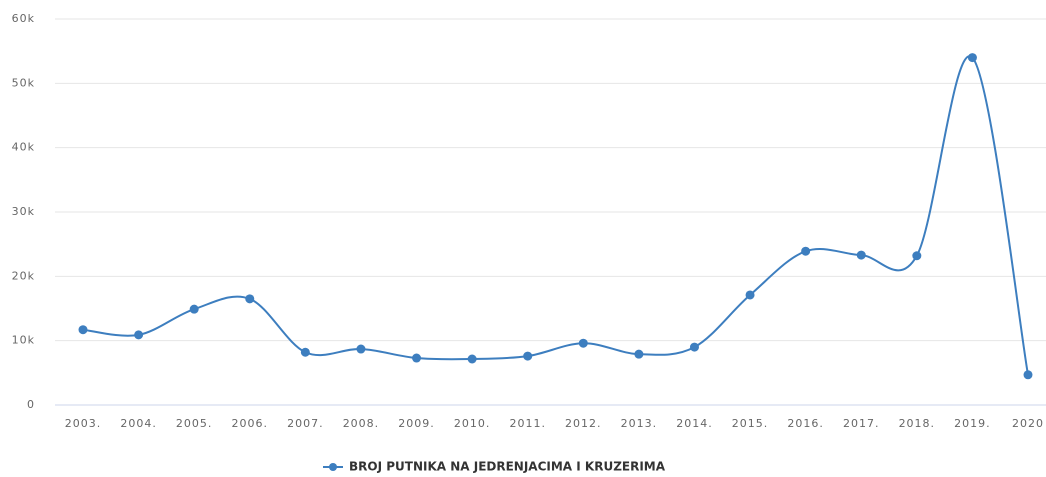 The height and width of the screenshot is (477, 1046). What do you see at coordinates (361, 423) in the screenshot?
I see `x-tick-label: 2008.` at bounding box center [361, 423].